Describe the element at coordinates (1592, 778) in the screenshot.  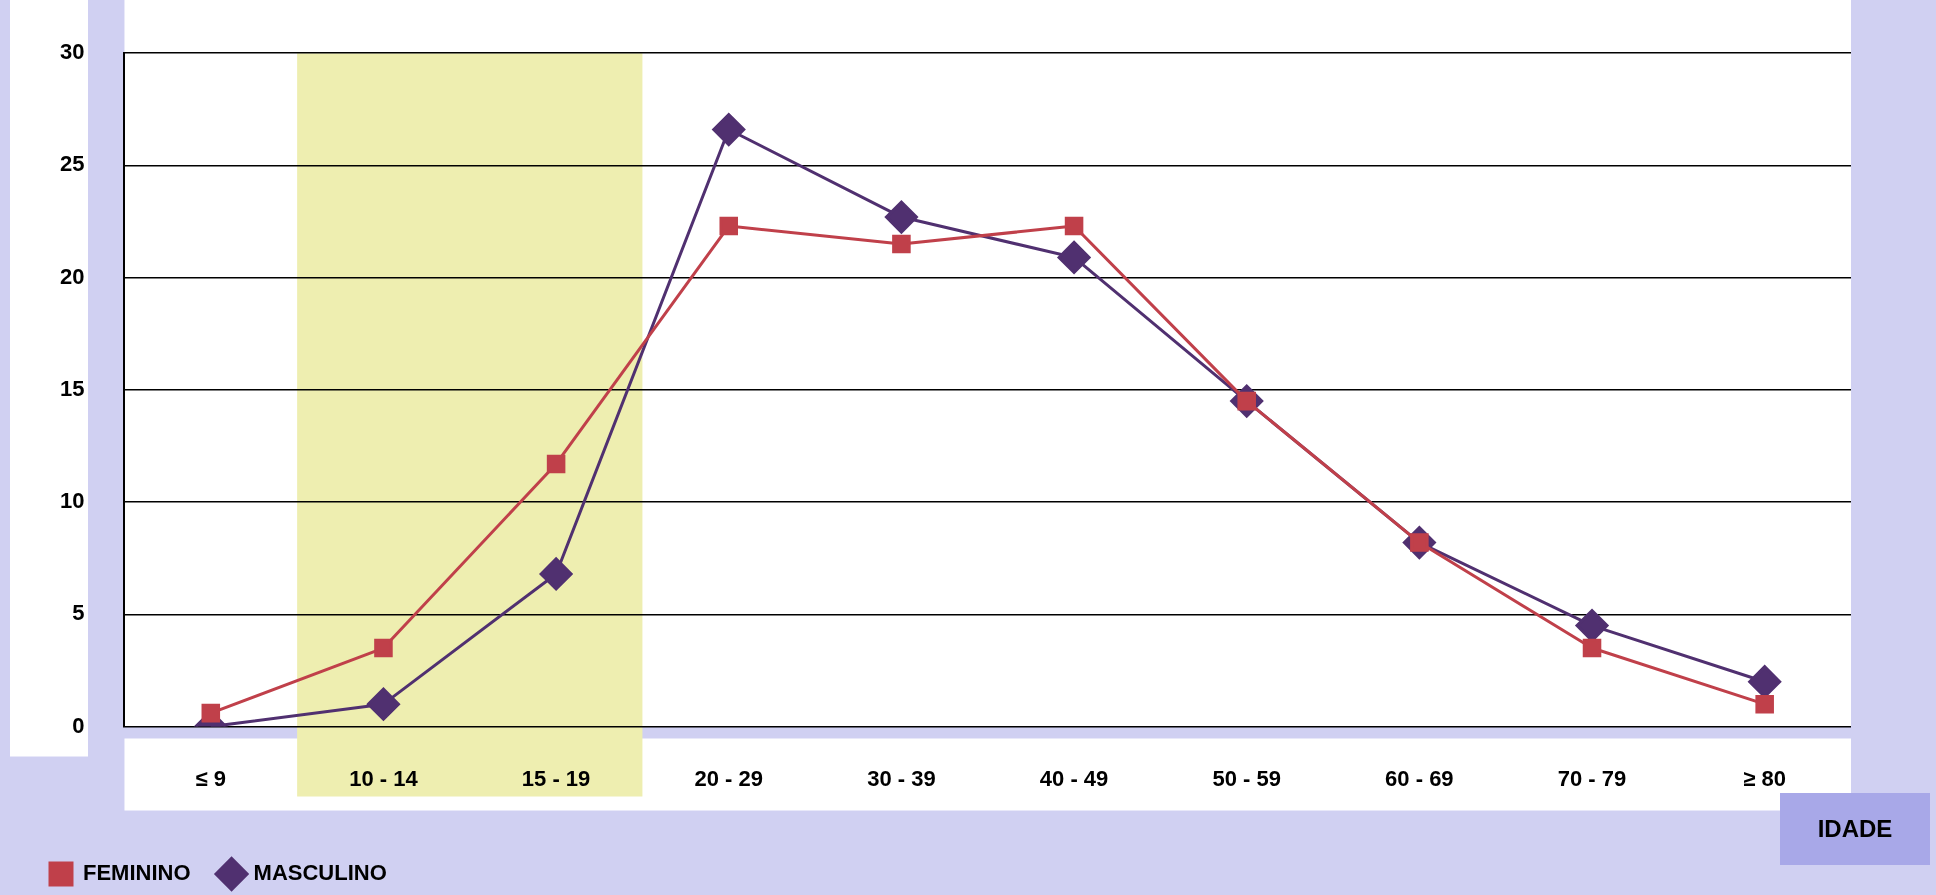
I see `x-tick-label: 70 - 79` at that location.